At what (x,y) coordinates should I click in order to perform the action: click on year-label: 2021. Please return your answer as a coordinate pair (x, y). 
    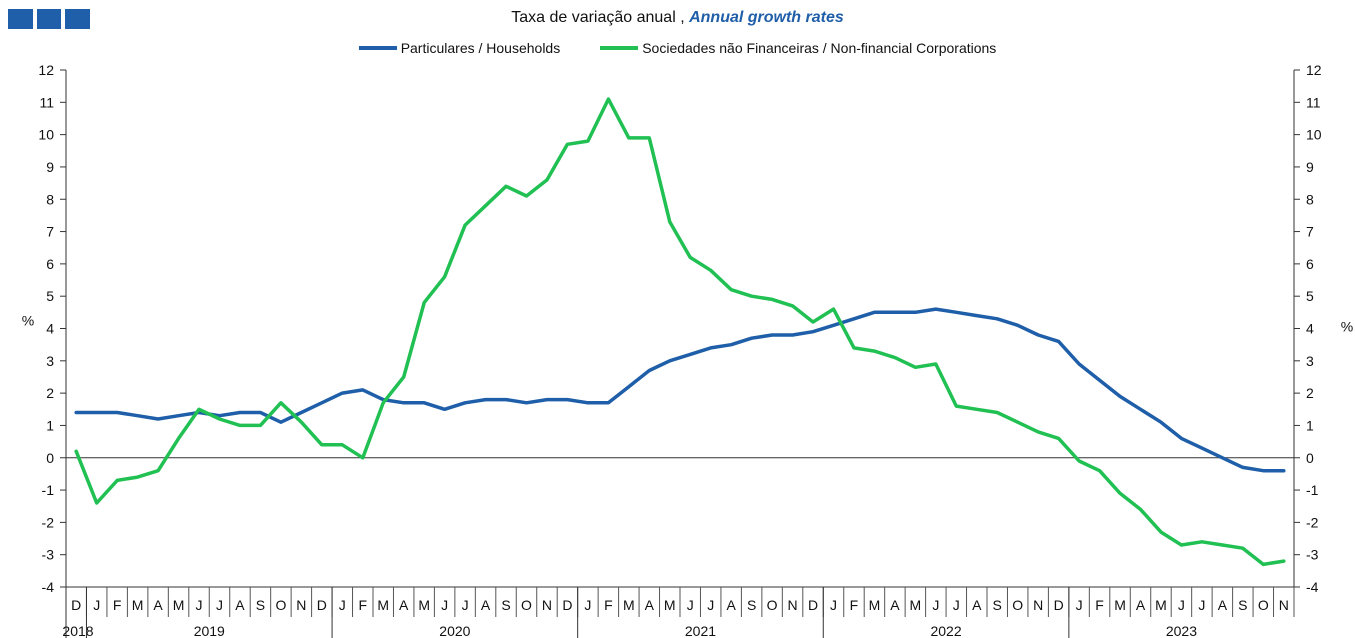
    Looking at the image, I should click on (700, 630).